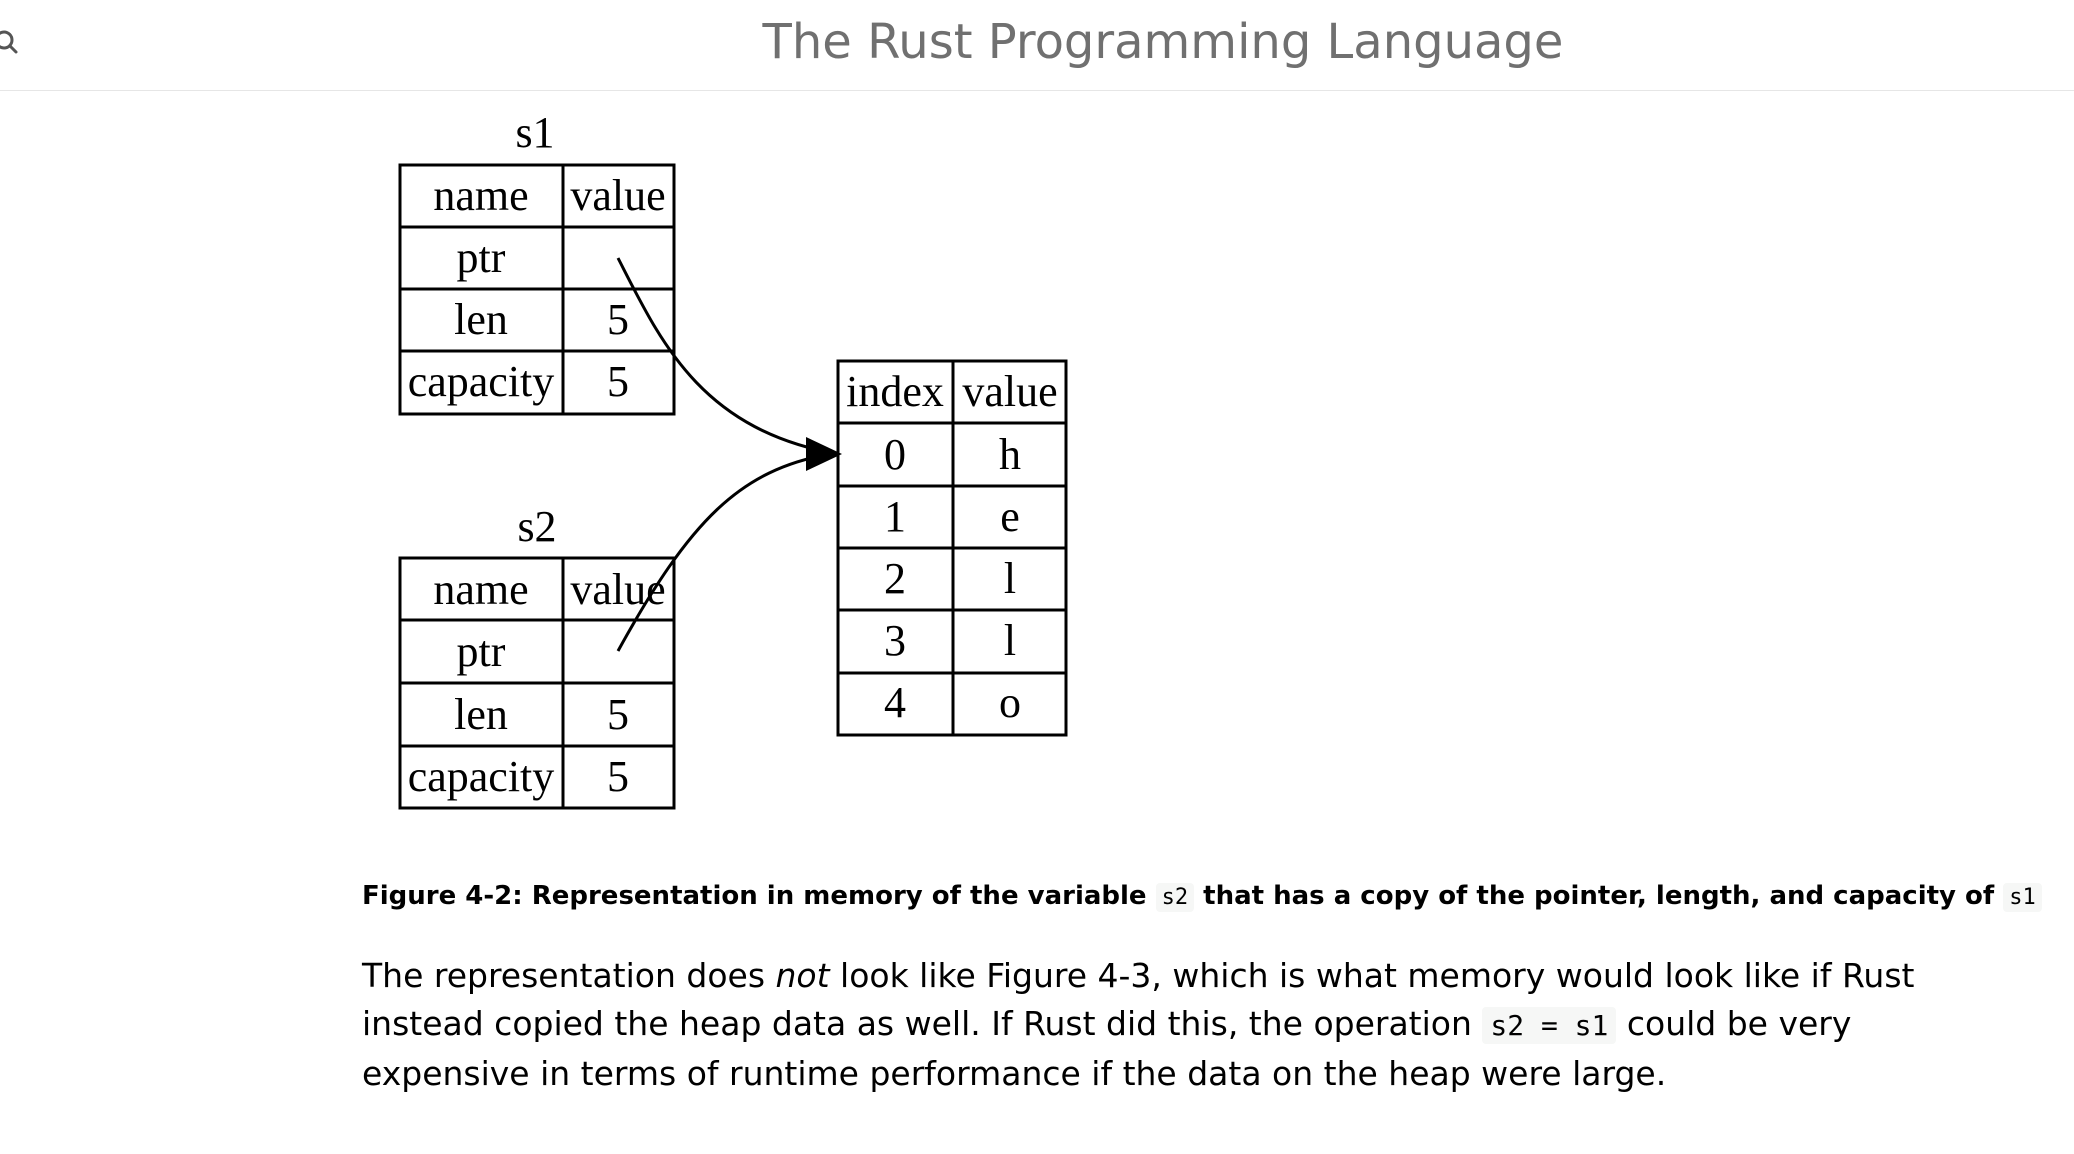 This screenshot has height=1154, width=2074. Describe the element at coordinates (569, 975) in the screenshot. I see `paragraph-text-1: The representation does` at that location.